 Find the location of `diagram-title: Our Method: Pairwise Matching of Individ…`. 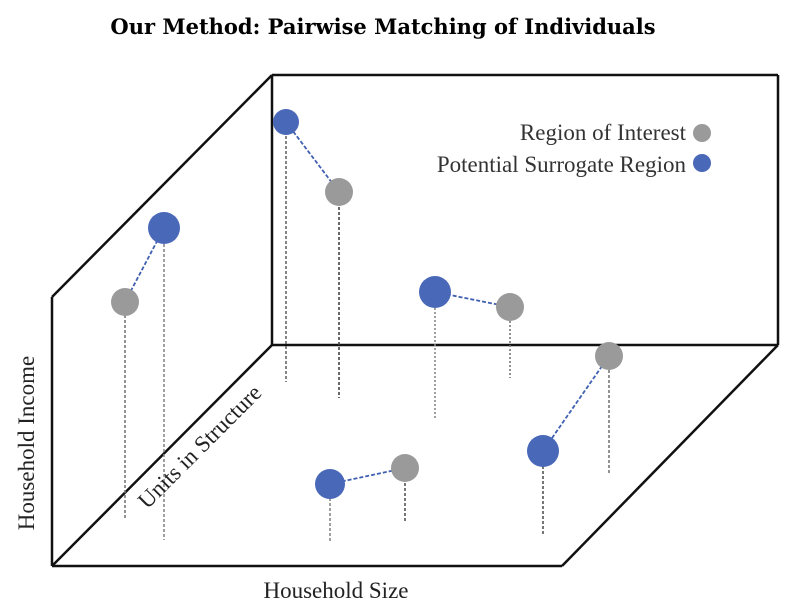

diagram-title: Our Method: Pairwise Matching of Individ… is located at coordinates (382, 26).